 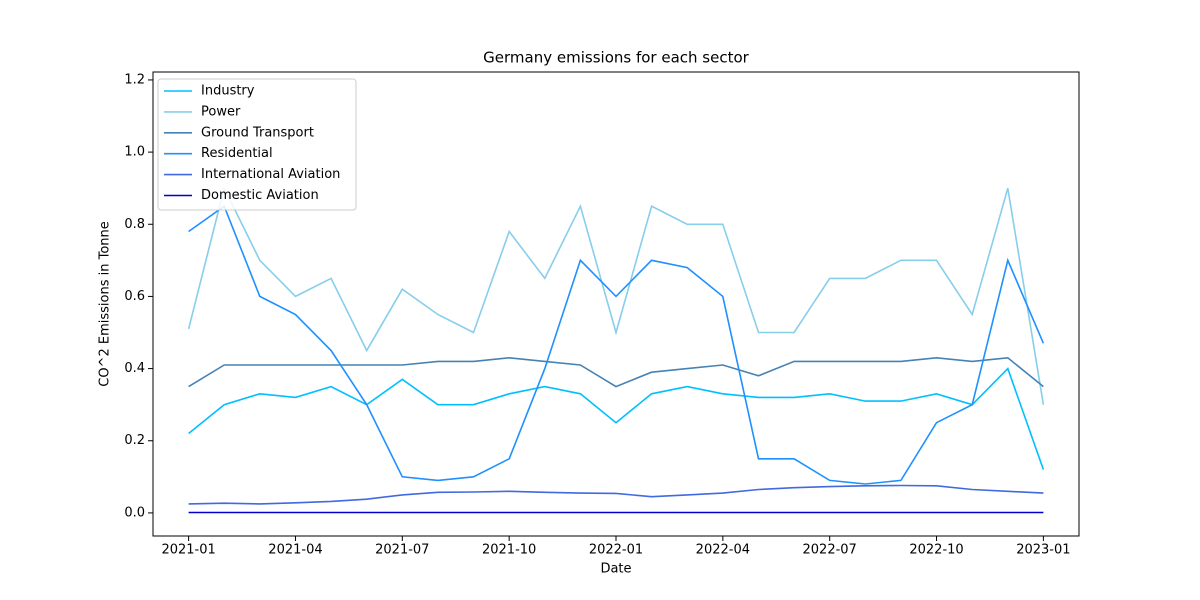 I want to click on x-tick-label: 2022-10, so click(x=936, y=550).